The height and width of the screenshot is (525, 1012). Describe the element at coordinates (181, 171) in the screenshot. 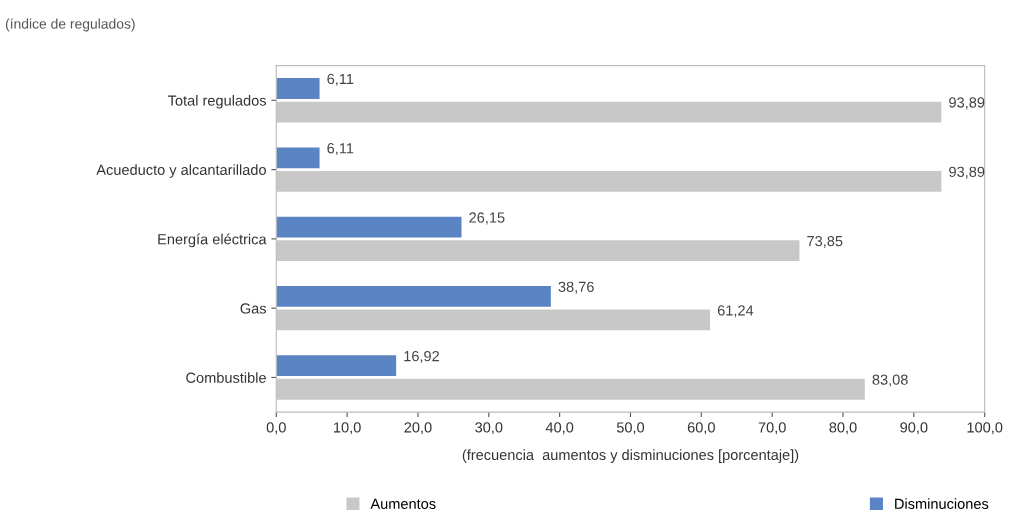

I see `y-tick-label: Acueducto y alcantarillado` at that location.